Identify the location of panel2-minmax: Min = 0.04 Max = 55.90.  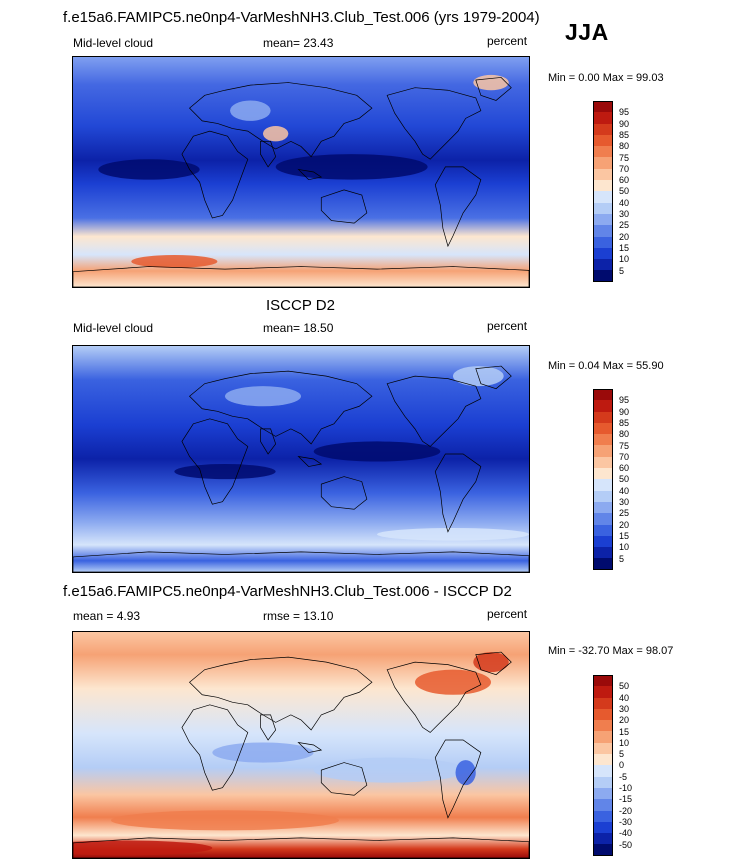
(606, 366).